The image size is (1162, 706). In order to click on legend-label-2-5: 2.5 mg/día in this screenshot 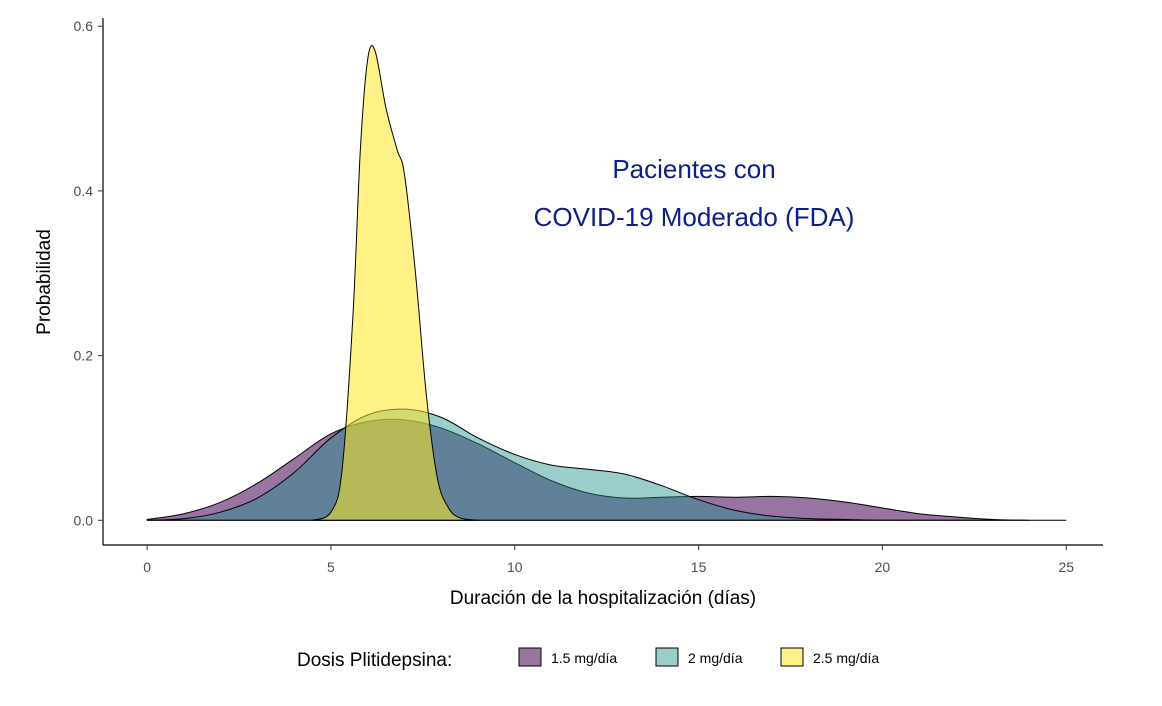, I will do `click(846, 658)`.